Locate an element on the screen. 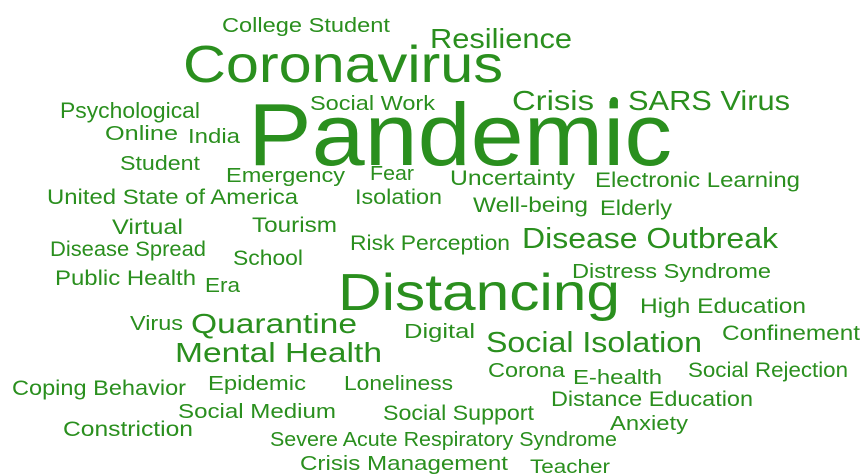  word: Distancing is located at coordinates (479, 293).